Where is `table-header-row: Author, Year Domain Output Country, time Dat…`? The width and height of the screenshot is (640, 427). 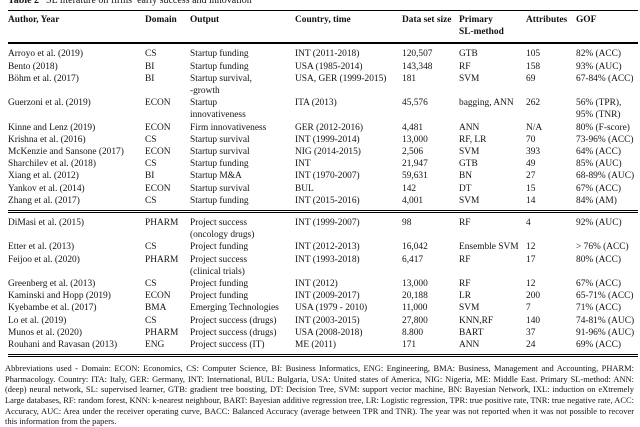 table-header-row: Author, Year Domain Output Country, time Dat… is located at coordinates (323, 27).